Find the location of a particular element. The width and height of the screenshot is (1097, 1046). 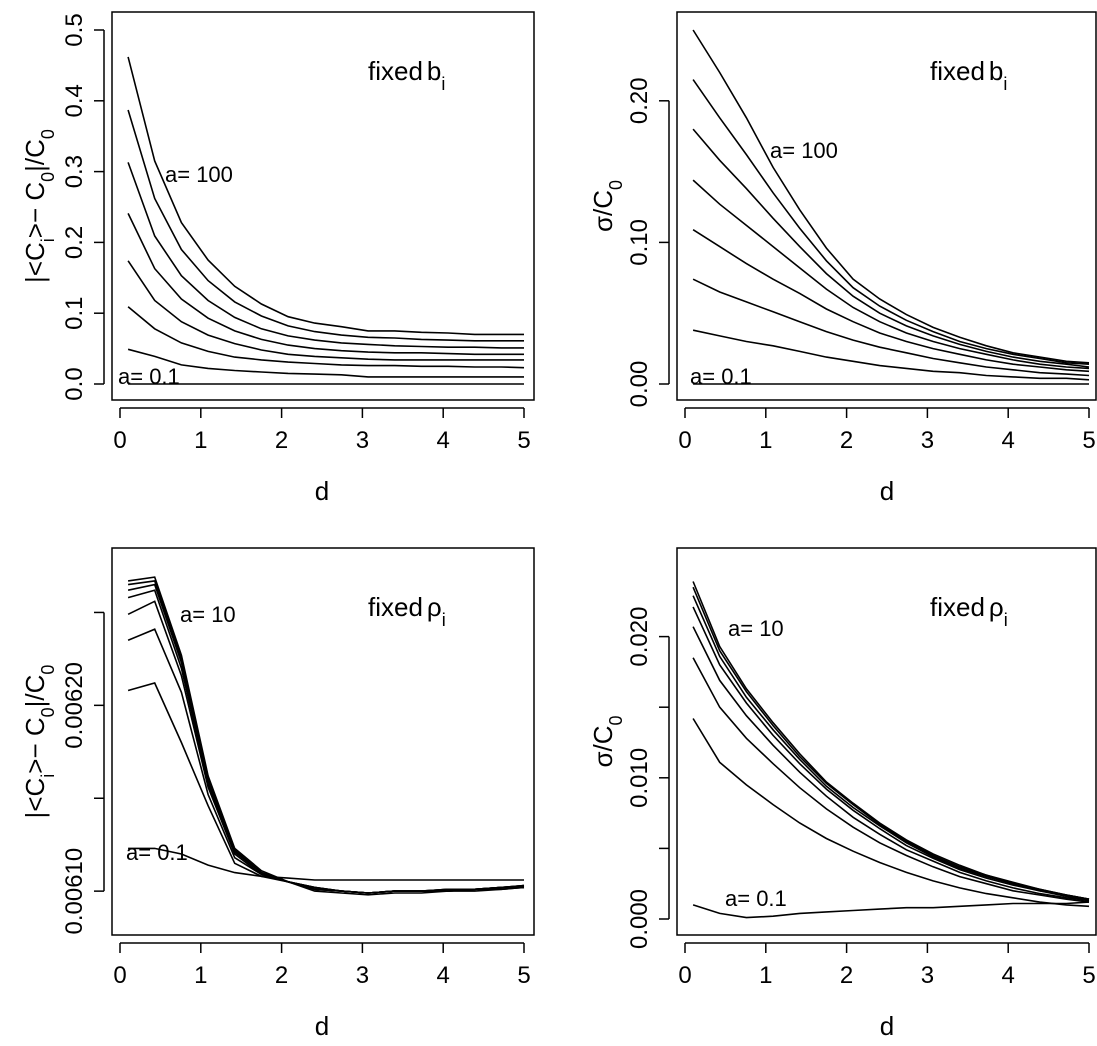

y-tick-label: 0.5 is located at coordinates (74, 29).